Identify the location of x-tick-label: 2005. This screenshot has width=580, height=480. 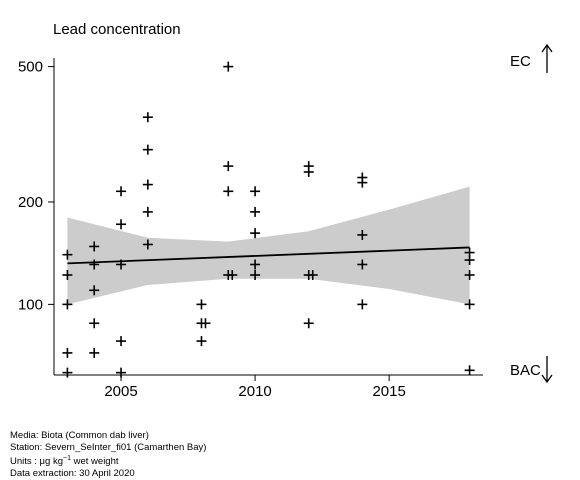
(120, 391).